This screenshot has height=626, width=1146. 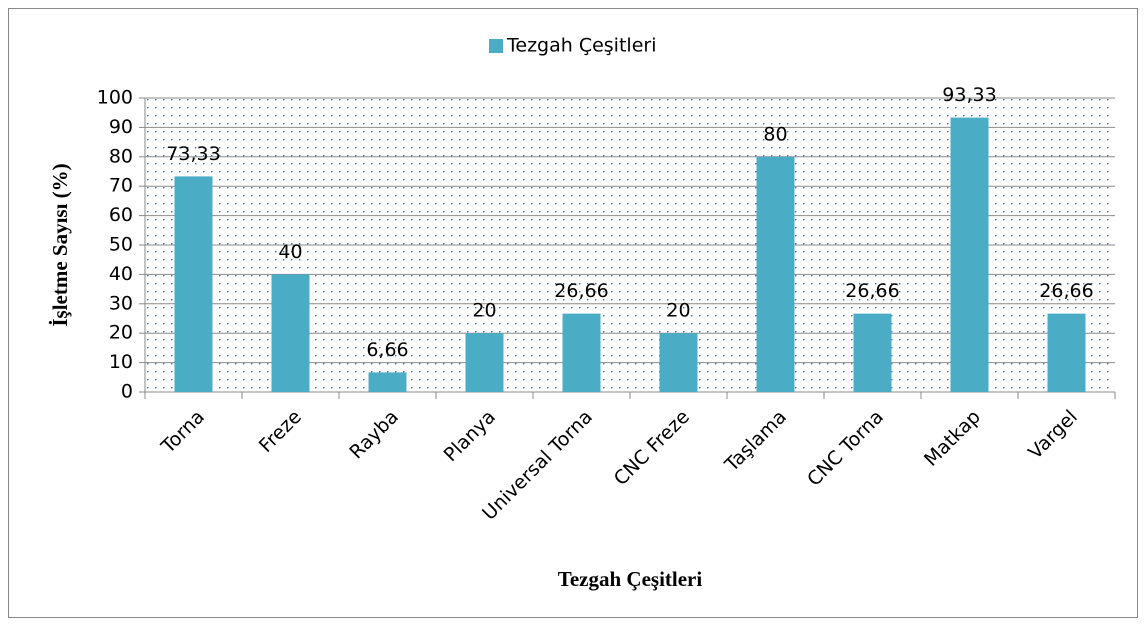 I want to click on value-label: 40, so click(x=290, y=252).